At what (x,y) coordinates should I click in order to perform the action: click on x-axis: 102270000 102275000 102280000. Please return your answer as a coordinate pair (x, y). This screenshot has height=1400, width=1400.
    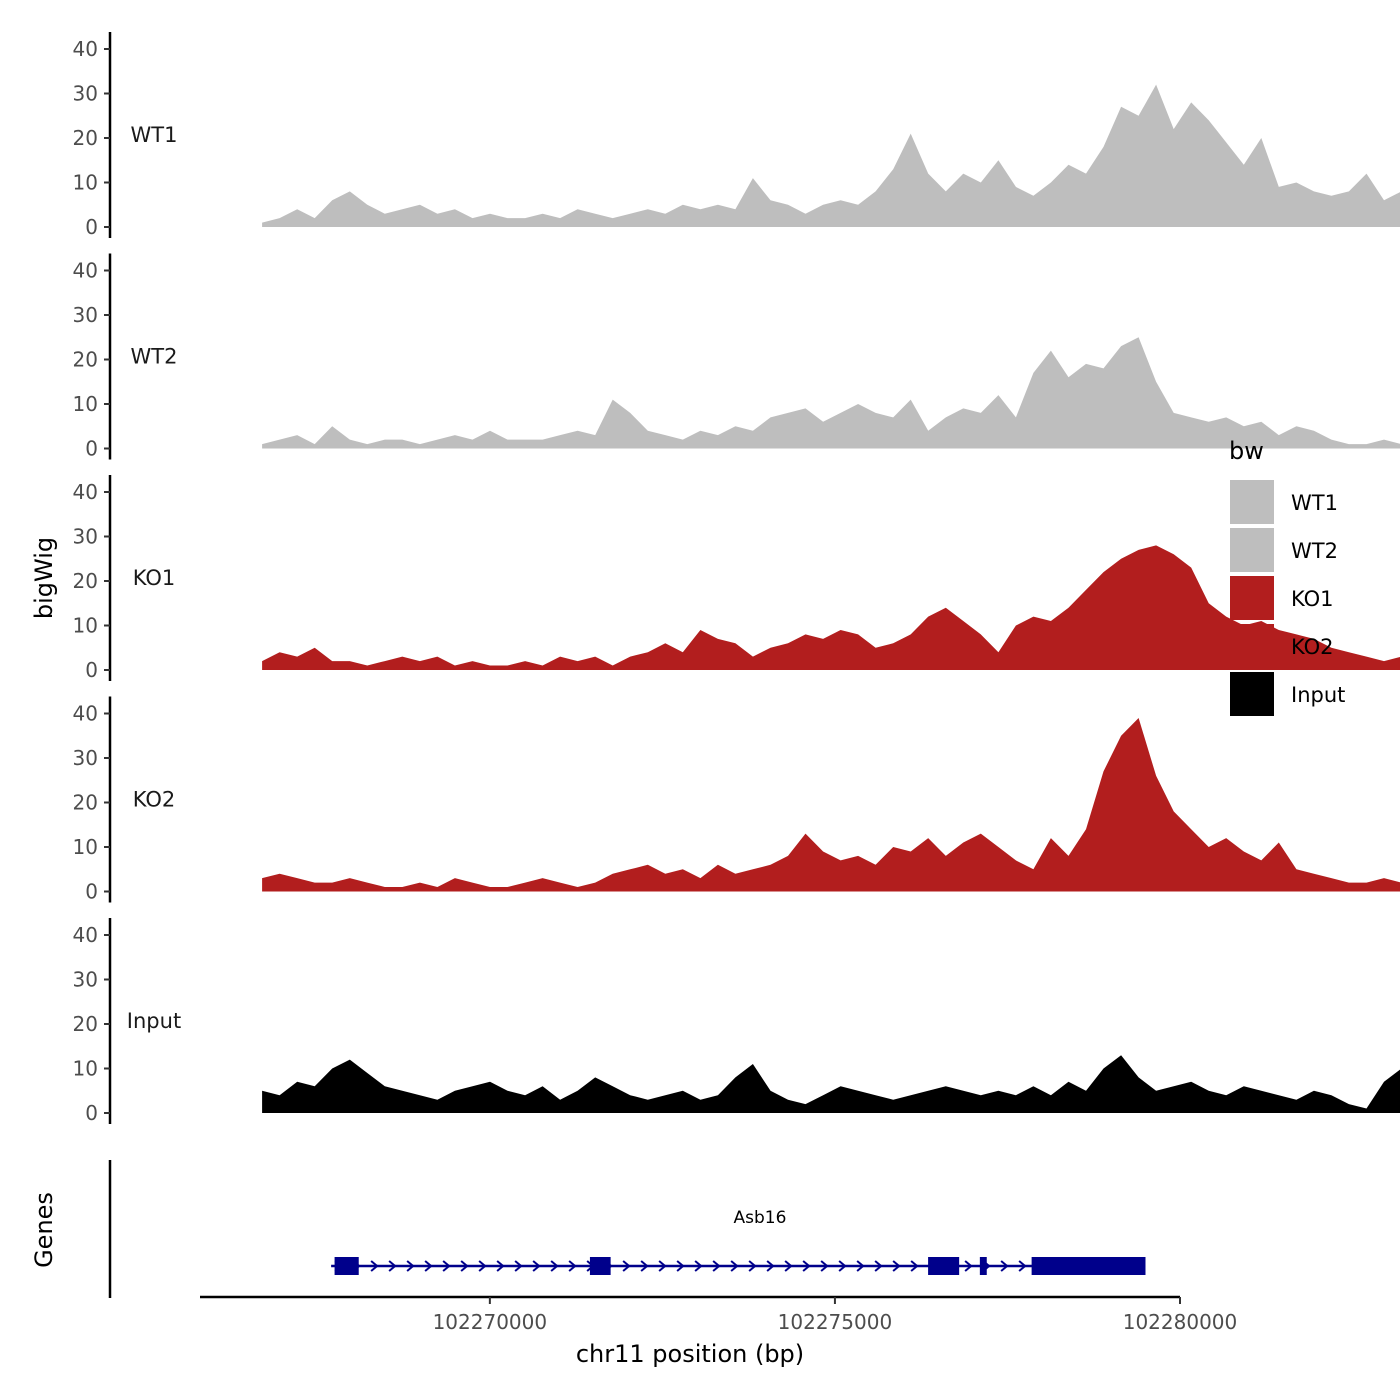
    Looking at the image, I should click on (719, 1314).